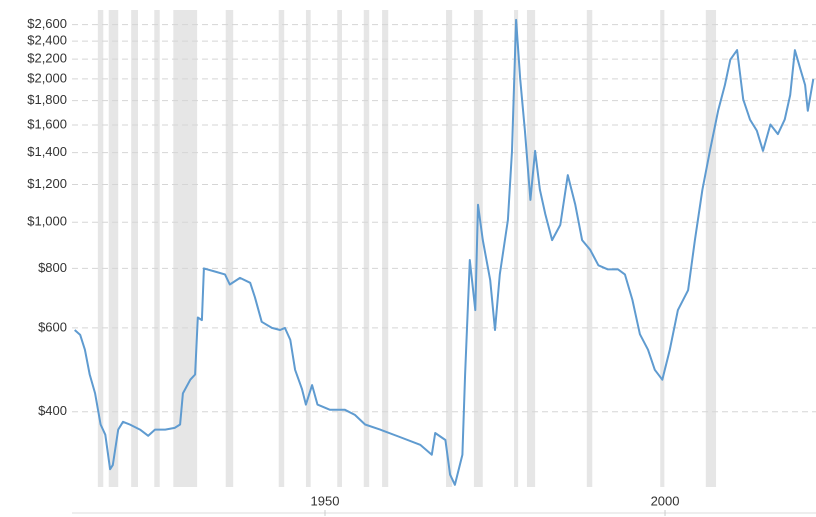  Describe the element at coordinates (665, 500) in the screenshot. I see `x-tick-label: 2000` at that location.